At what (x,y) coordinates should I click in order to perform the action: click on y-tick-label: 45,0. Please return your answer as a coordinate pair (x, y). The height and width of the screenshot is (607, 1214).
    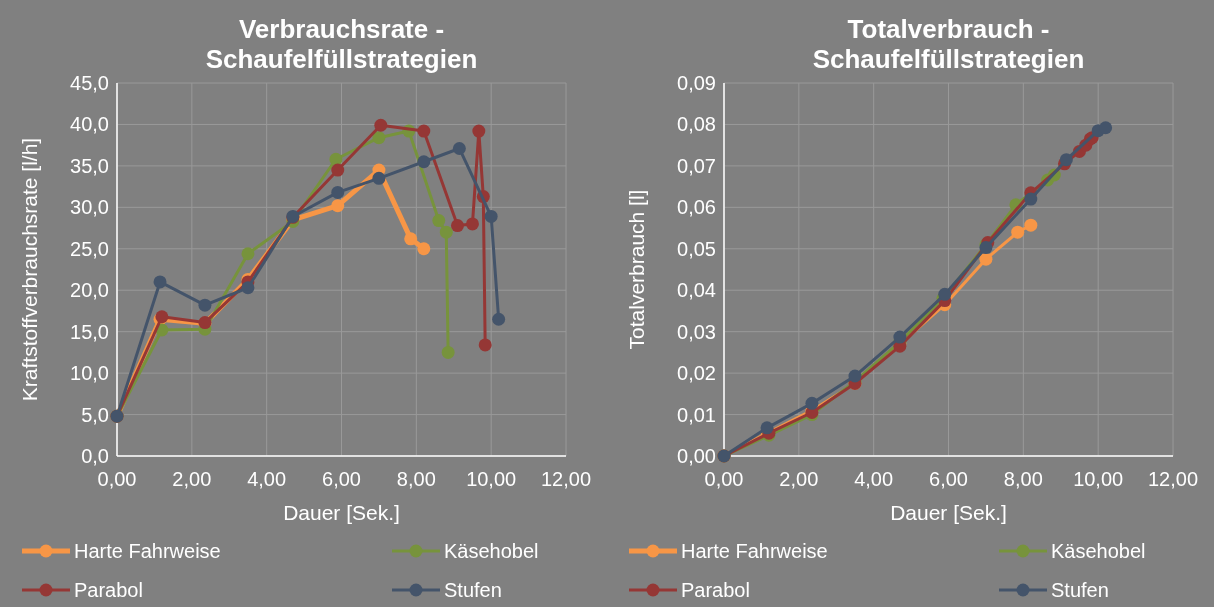
    Looking at the image, I should click on (89, 83).